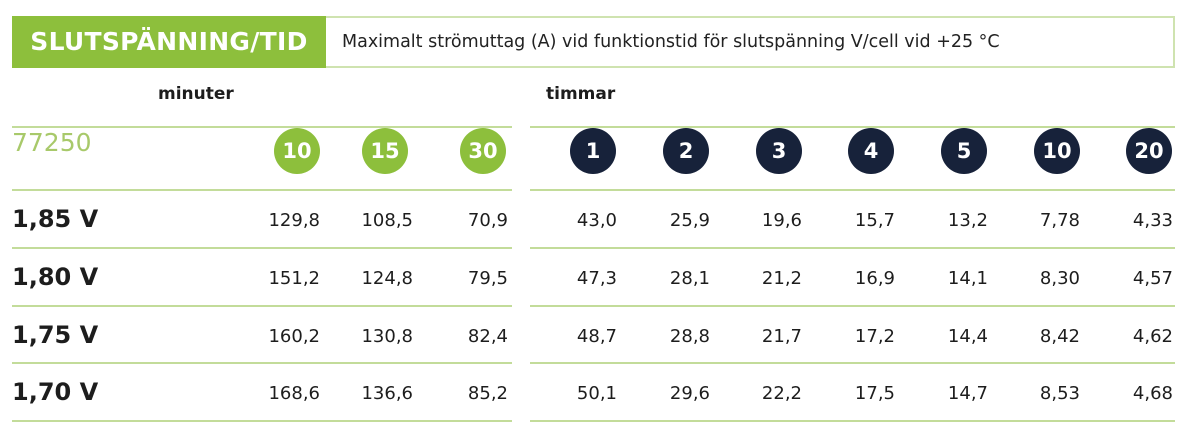 Image resolution: width=1200 pixels, height=445 pixels. I want to click on table-cell: 22,2, so click(781, 393).